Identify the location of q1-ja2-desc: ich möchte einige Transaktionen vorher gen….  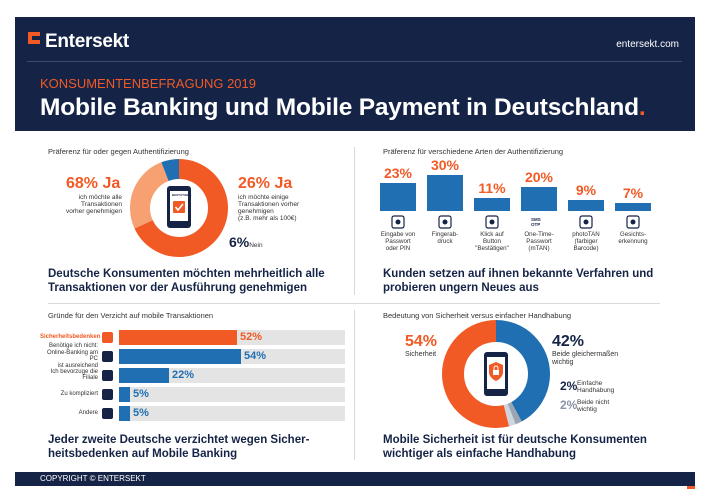
(269, 208).